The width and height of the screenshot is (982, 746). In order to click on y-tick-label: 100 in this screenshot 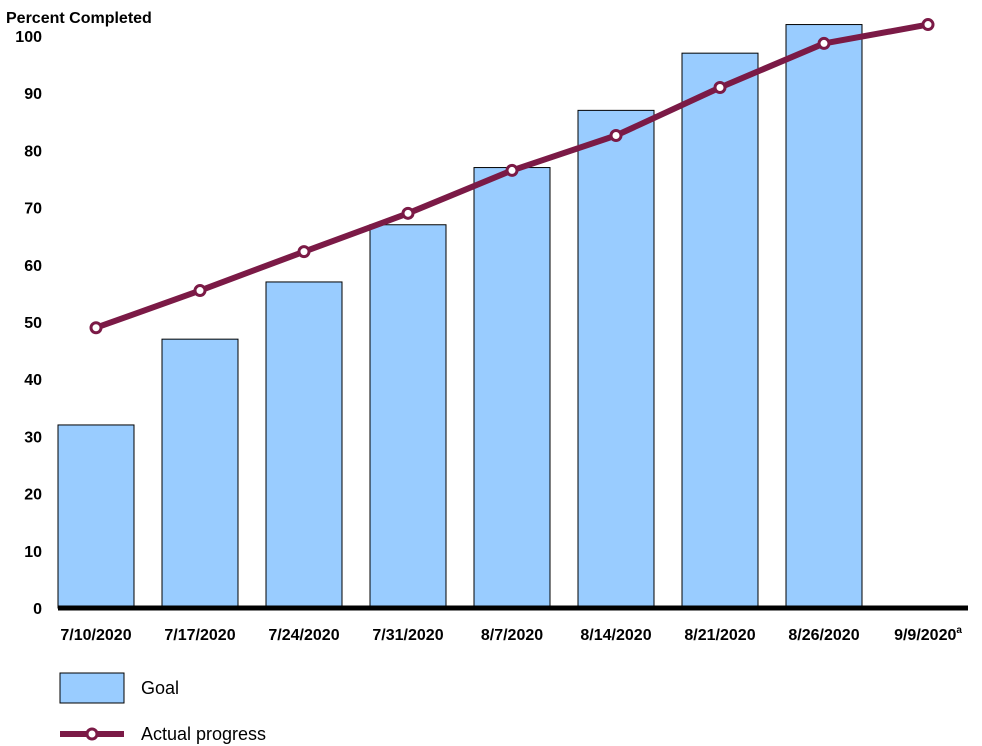, I will do `click(28, 37)`.